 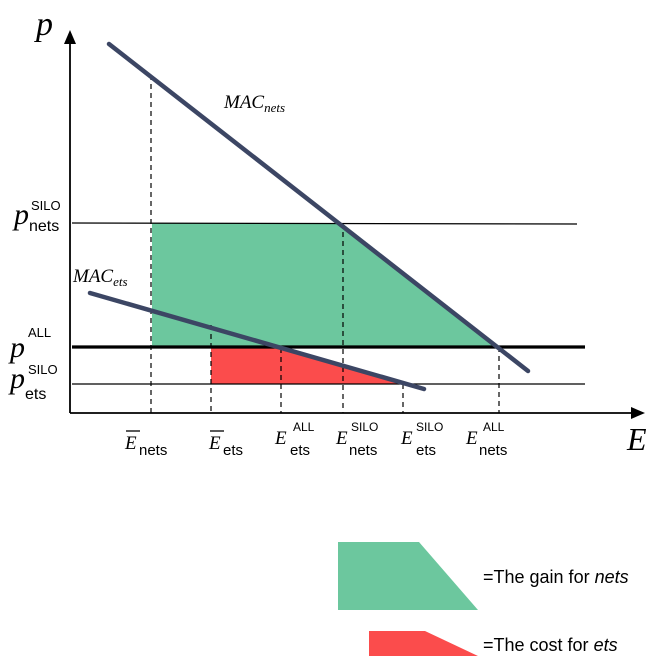 I want to click on e-ets-silo-sup: SILO, so click(x=429, y=427).